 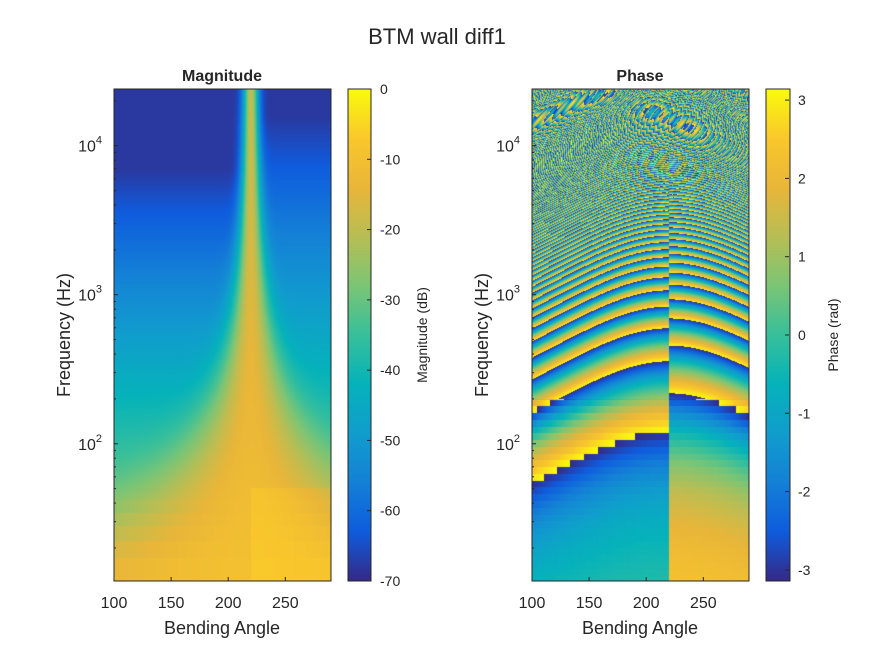 I want to click on ph-cbar-tick-label: -1, so click(x=804, y=413).